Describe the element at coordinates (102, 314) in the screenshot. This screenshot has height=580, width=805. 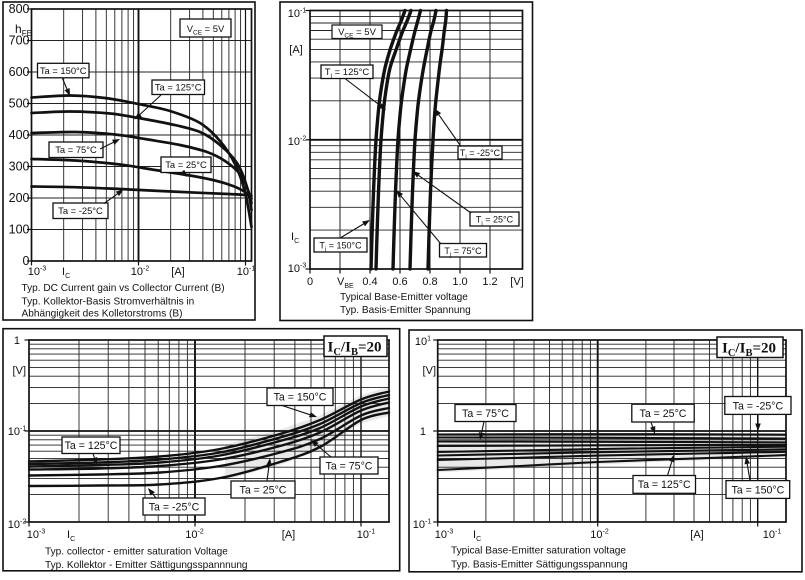
I see `svg-text:Abhängigkeit des Kolletorstrom: Abhängigkeit des Kolletorstroms (B)` at that location.